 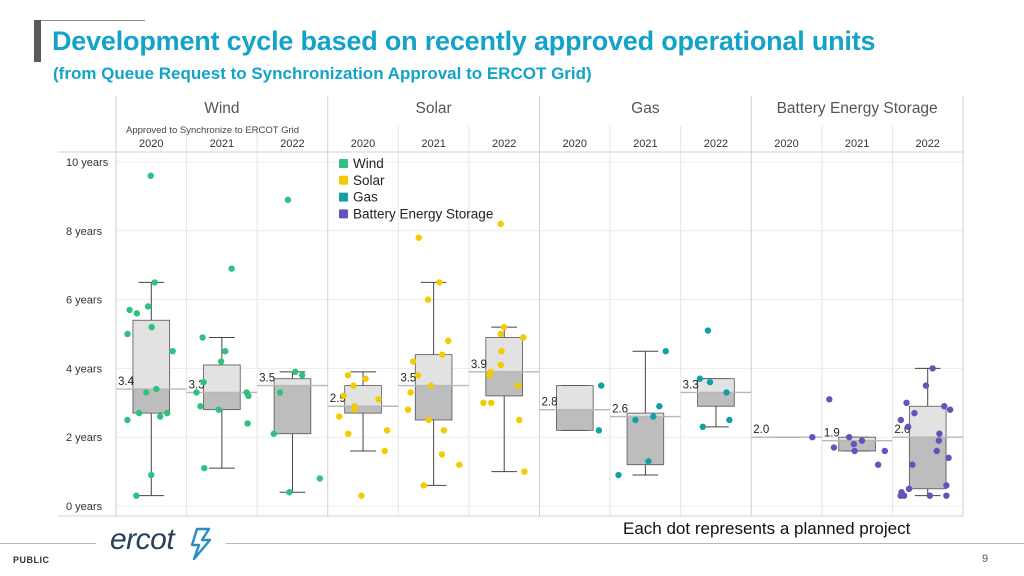 I want to click on legend-label-gas: Gas, so click(x=365, y=197).